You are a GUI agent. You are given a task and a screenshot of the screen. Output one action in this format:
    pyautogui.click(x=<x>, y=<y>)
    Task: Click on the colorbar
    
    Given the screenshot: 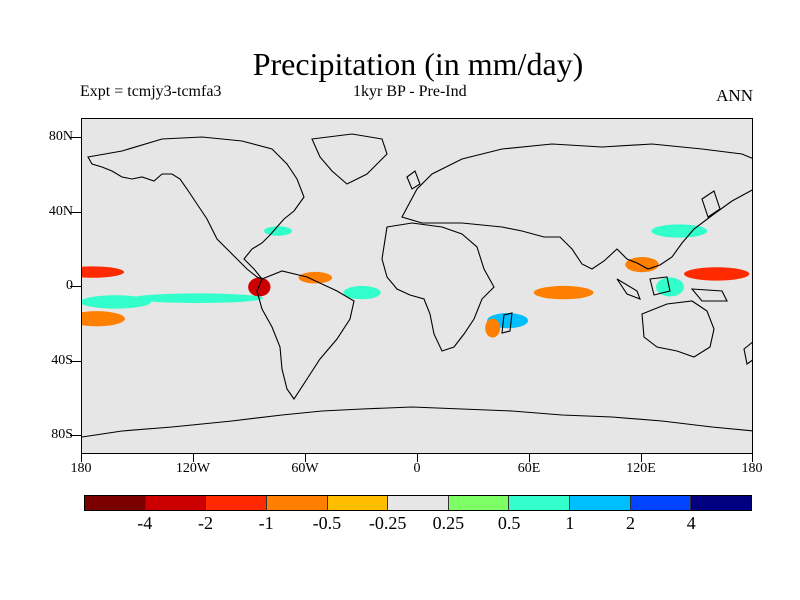 What is the action you would take?
    pyautogui.click(x=418, y=503)
    